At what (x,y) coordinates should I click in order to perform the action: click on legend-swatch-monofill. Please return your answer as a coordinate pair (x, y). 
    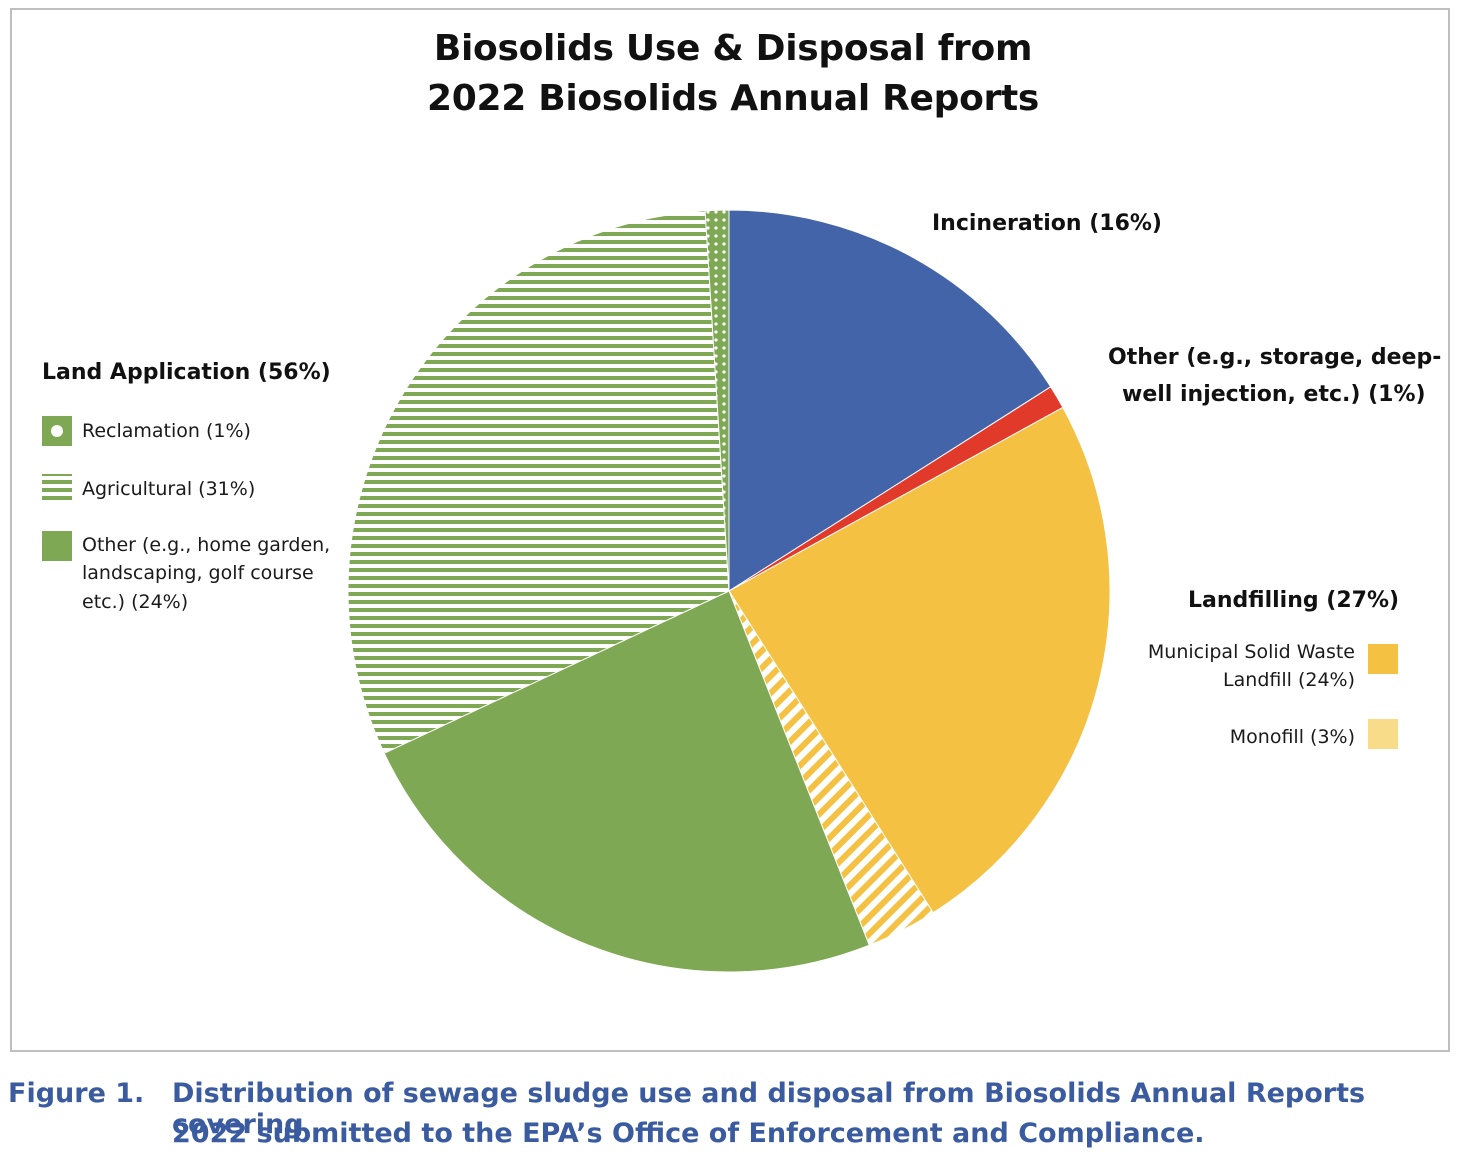
    Looking at the image, I should click on (1383, 734).